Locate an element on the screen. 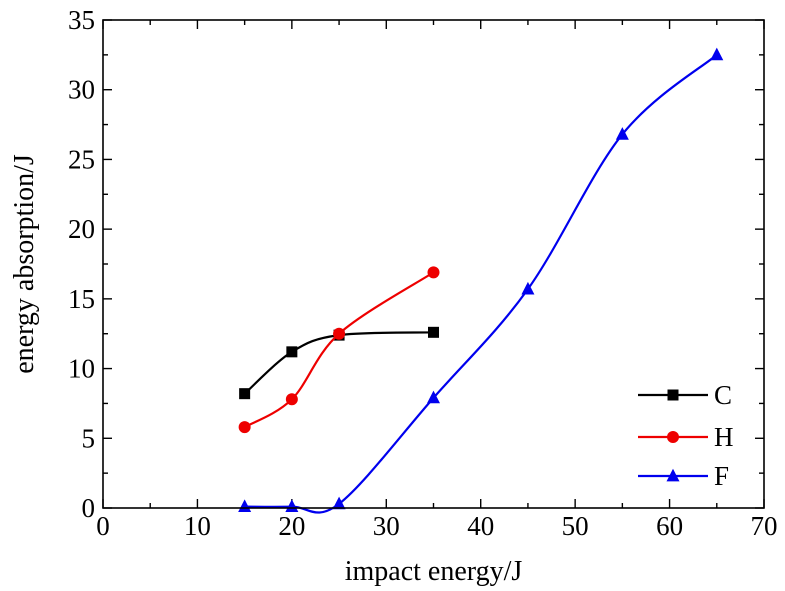  y-tick-label: 0 is located at coordinates (89, 508).